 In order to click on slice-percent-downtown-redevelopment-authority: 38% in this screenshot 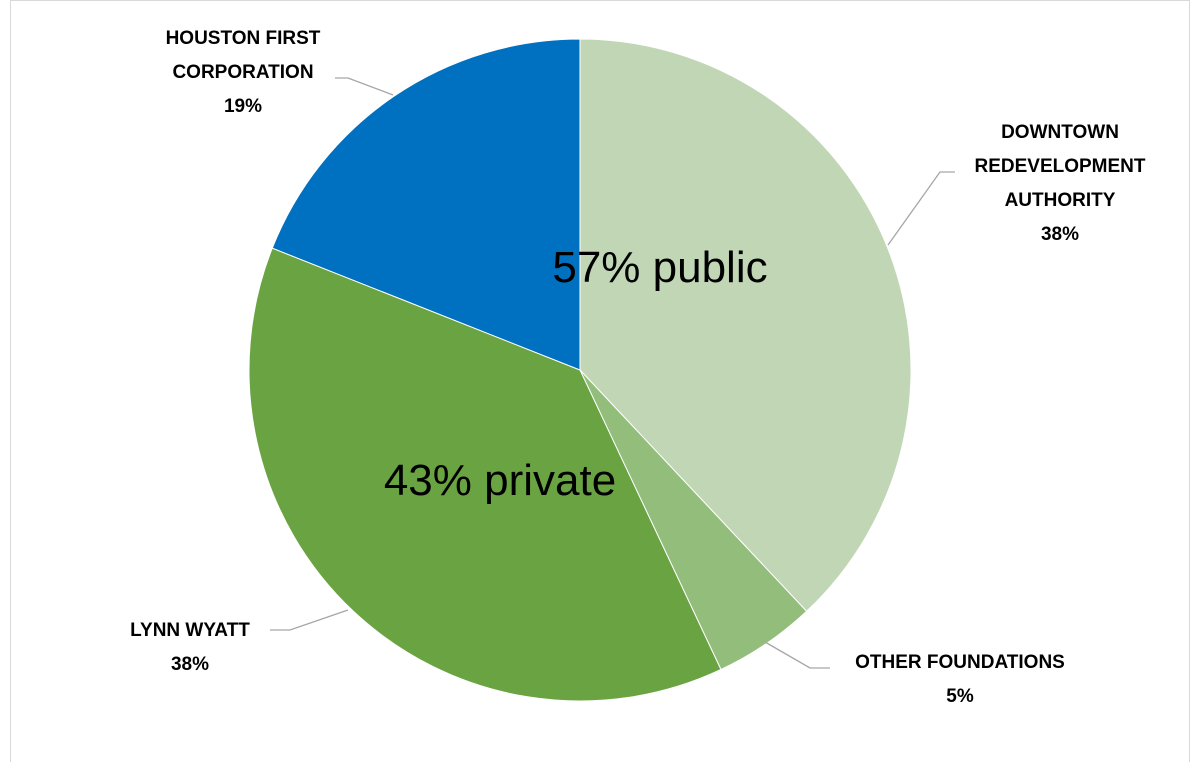, I will do `click(1060, 234)`.